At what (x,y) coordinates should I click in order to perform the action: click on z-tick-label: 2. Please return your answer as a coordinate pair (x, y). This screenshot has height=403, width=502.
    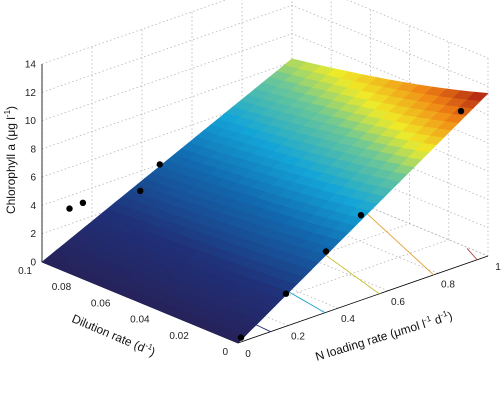
    Looking at the image, I should click on (33, 234).